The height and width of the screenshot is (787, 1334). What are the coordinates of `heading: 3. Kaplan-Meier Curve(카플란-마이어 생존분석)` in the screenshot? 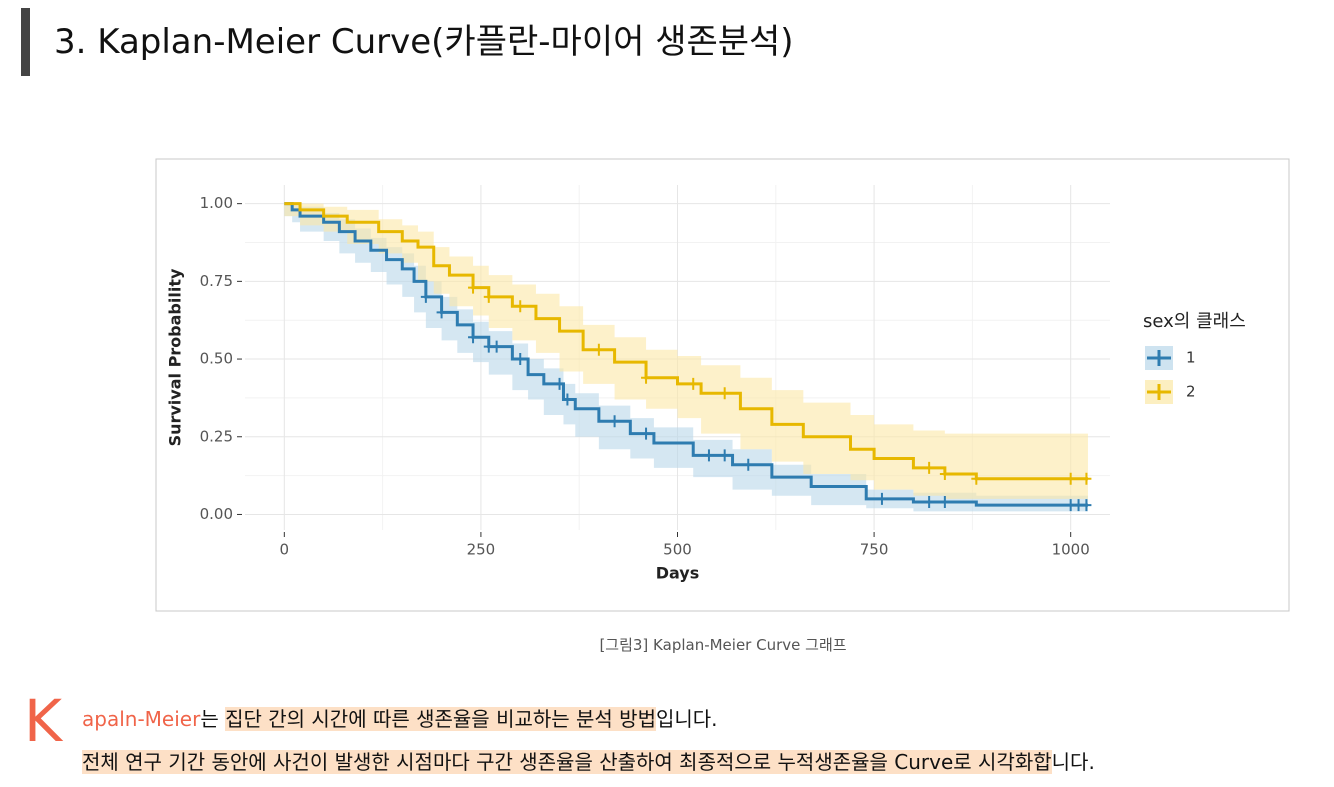 It's located at (424, 42).